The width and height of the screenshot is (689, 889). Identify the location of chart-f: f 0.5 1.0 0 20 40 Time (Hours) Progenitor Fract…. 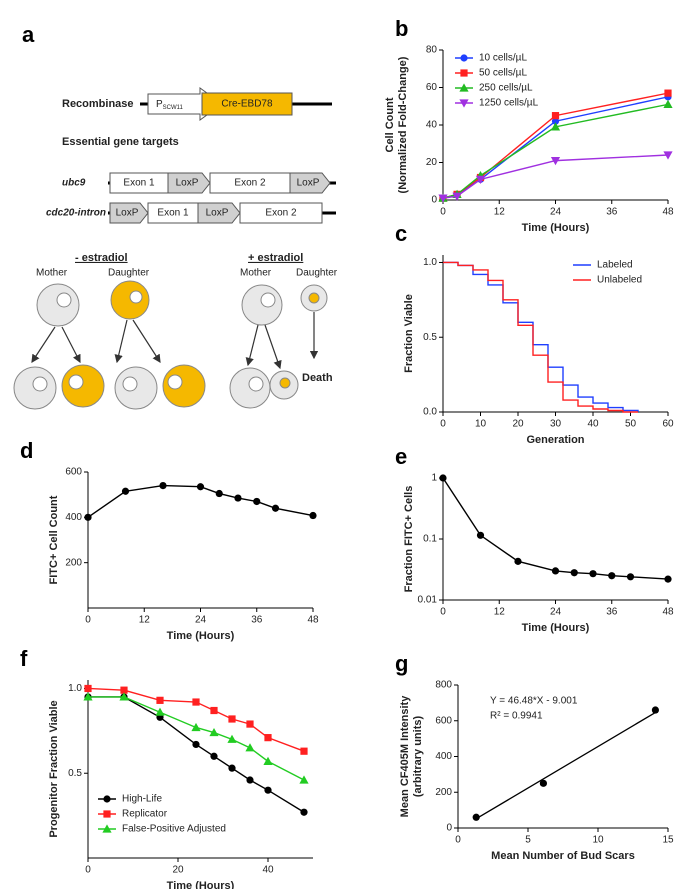
(166, 767).